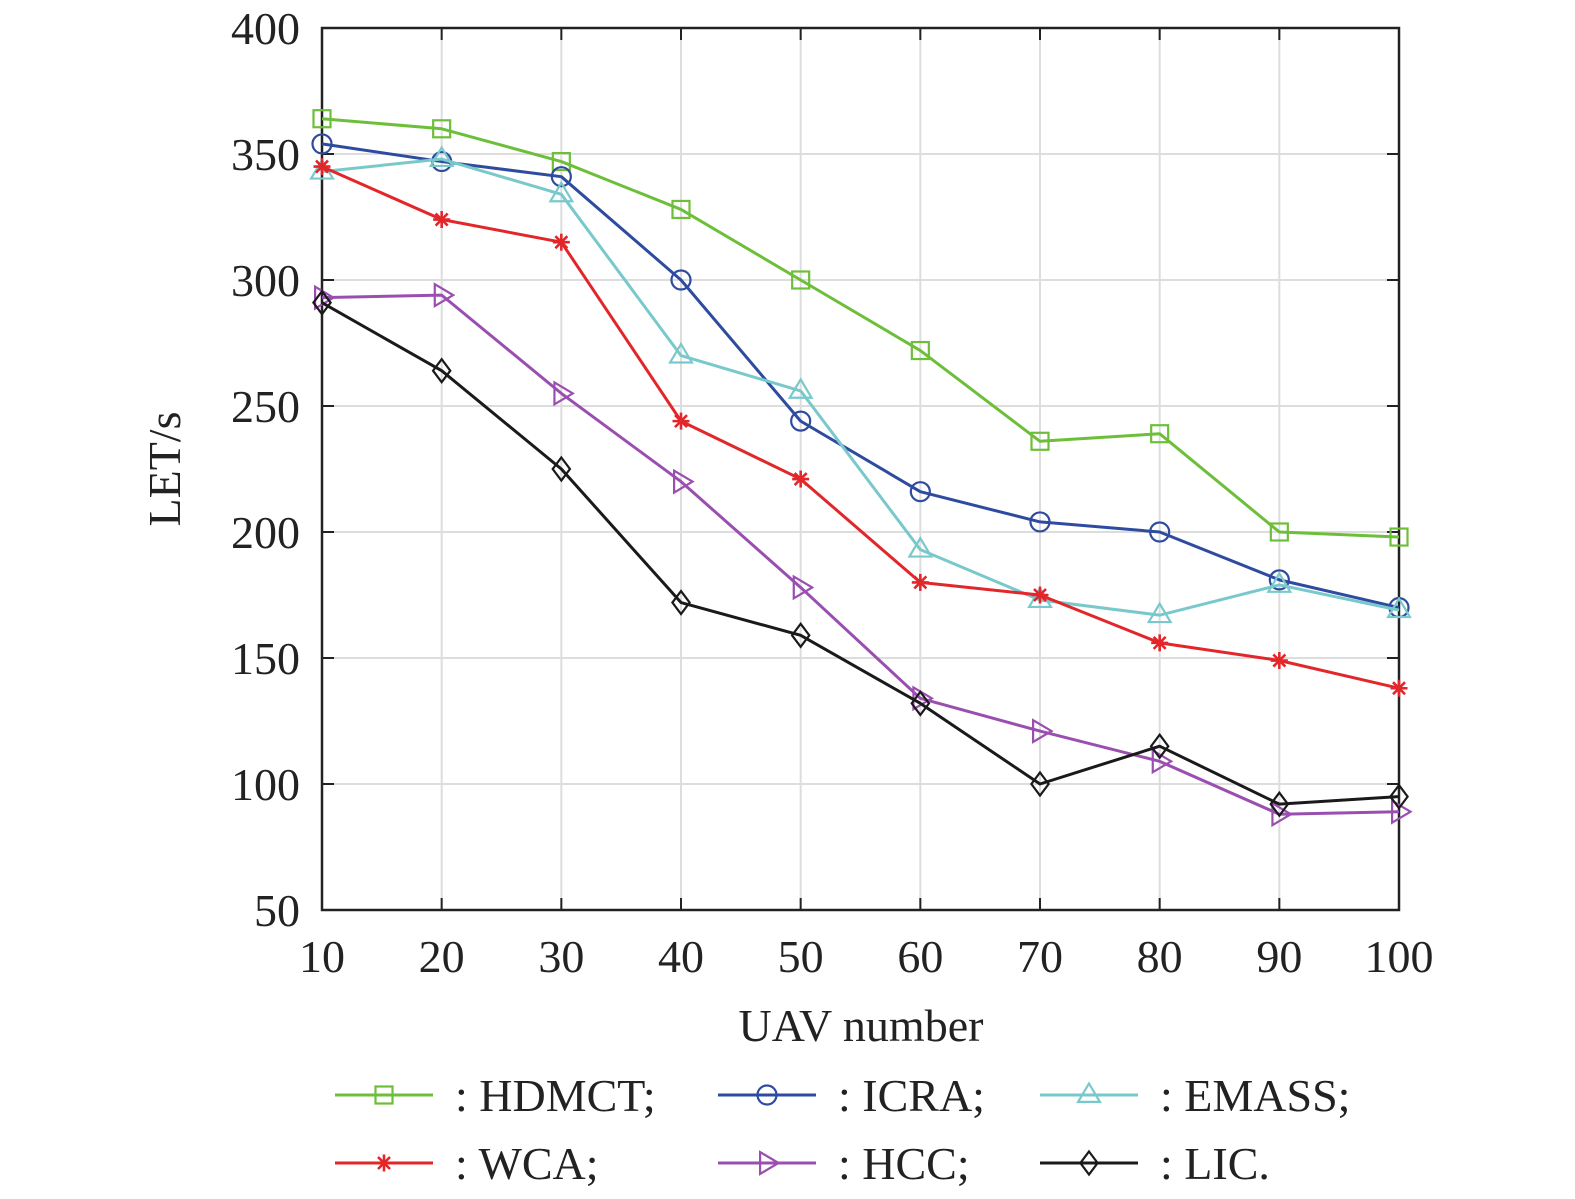  What do you see at coordinates (265, 784) in the screenshot?
I see `y-tick-label: 100` at bounding box center [265, 784].